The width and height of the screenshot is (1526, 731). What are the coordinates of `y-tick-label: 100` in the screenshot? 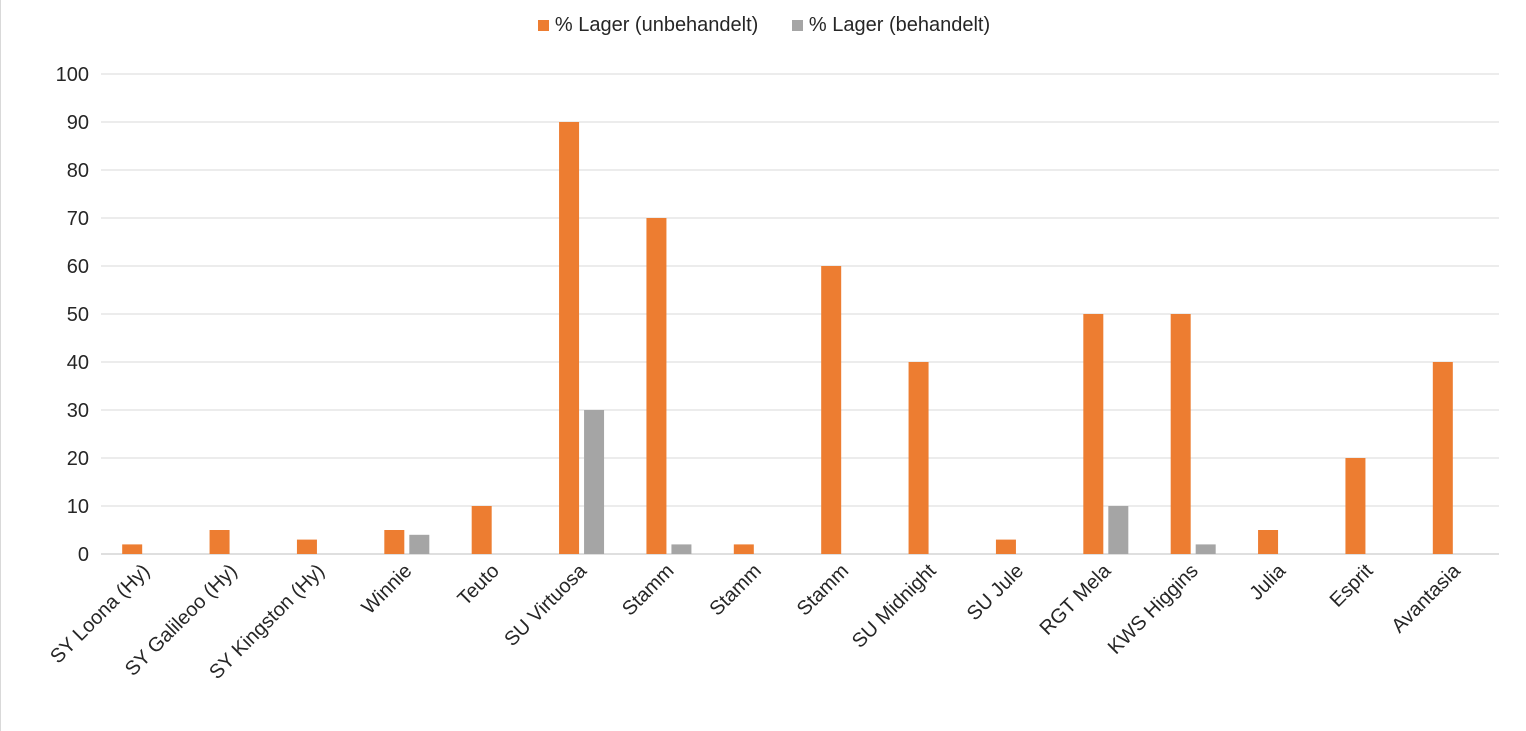 It's located at (72, 75).